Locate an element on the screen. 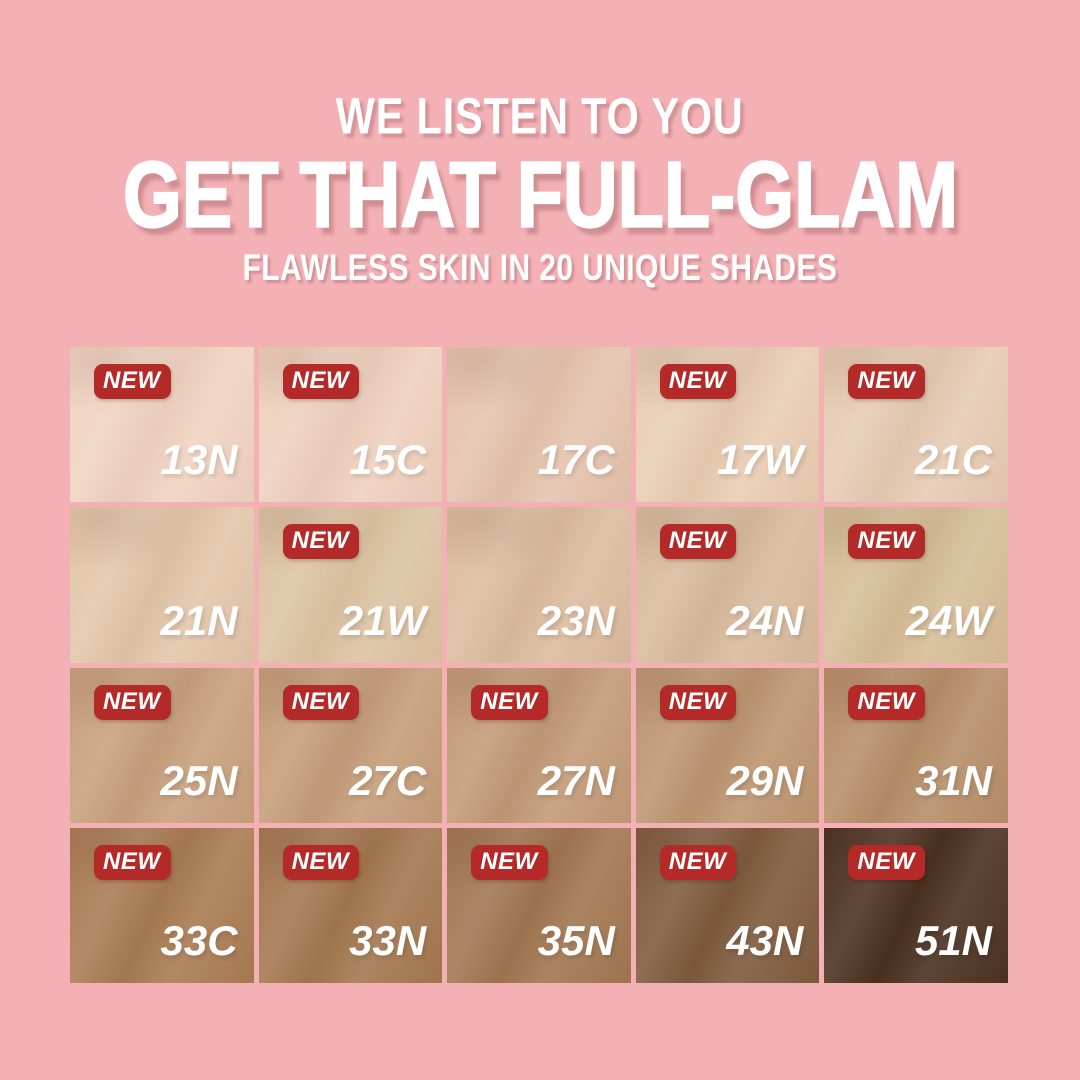 This screenshot has width=1080, height=1080. shade-code-label: 21W is located at coordinates (383, 620).